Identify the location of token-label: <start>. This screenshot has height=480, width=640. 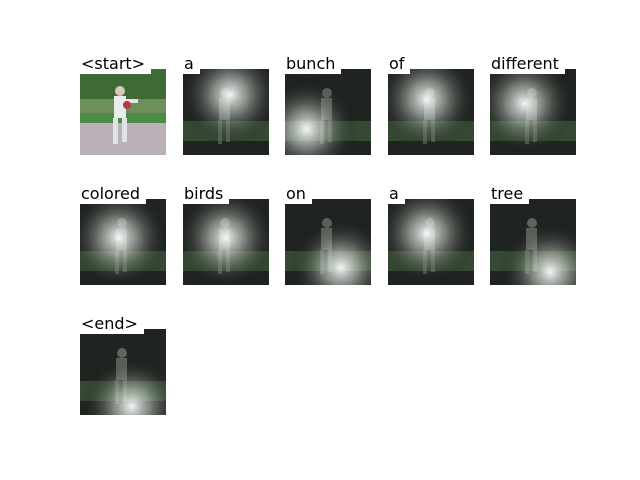
(116, 63).